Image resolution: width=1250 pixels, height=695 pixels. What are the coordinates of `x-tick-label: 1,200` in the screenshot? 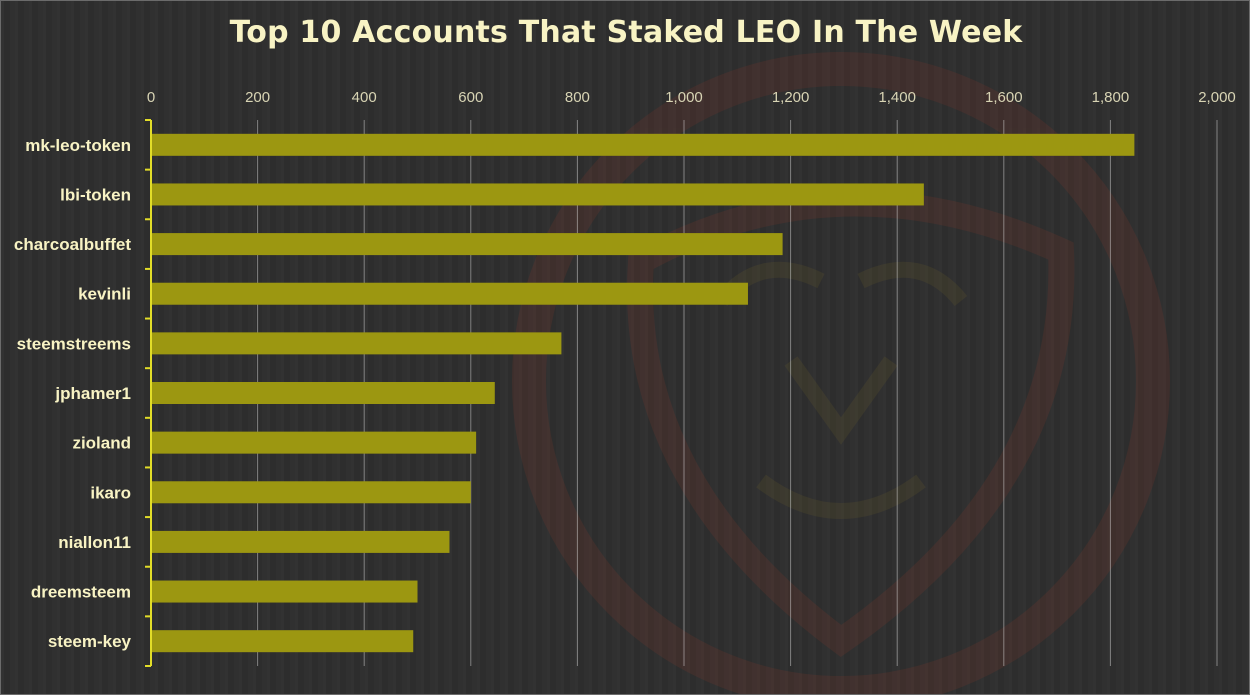 It's located at (791, 97).